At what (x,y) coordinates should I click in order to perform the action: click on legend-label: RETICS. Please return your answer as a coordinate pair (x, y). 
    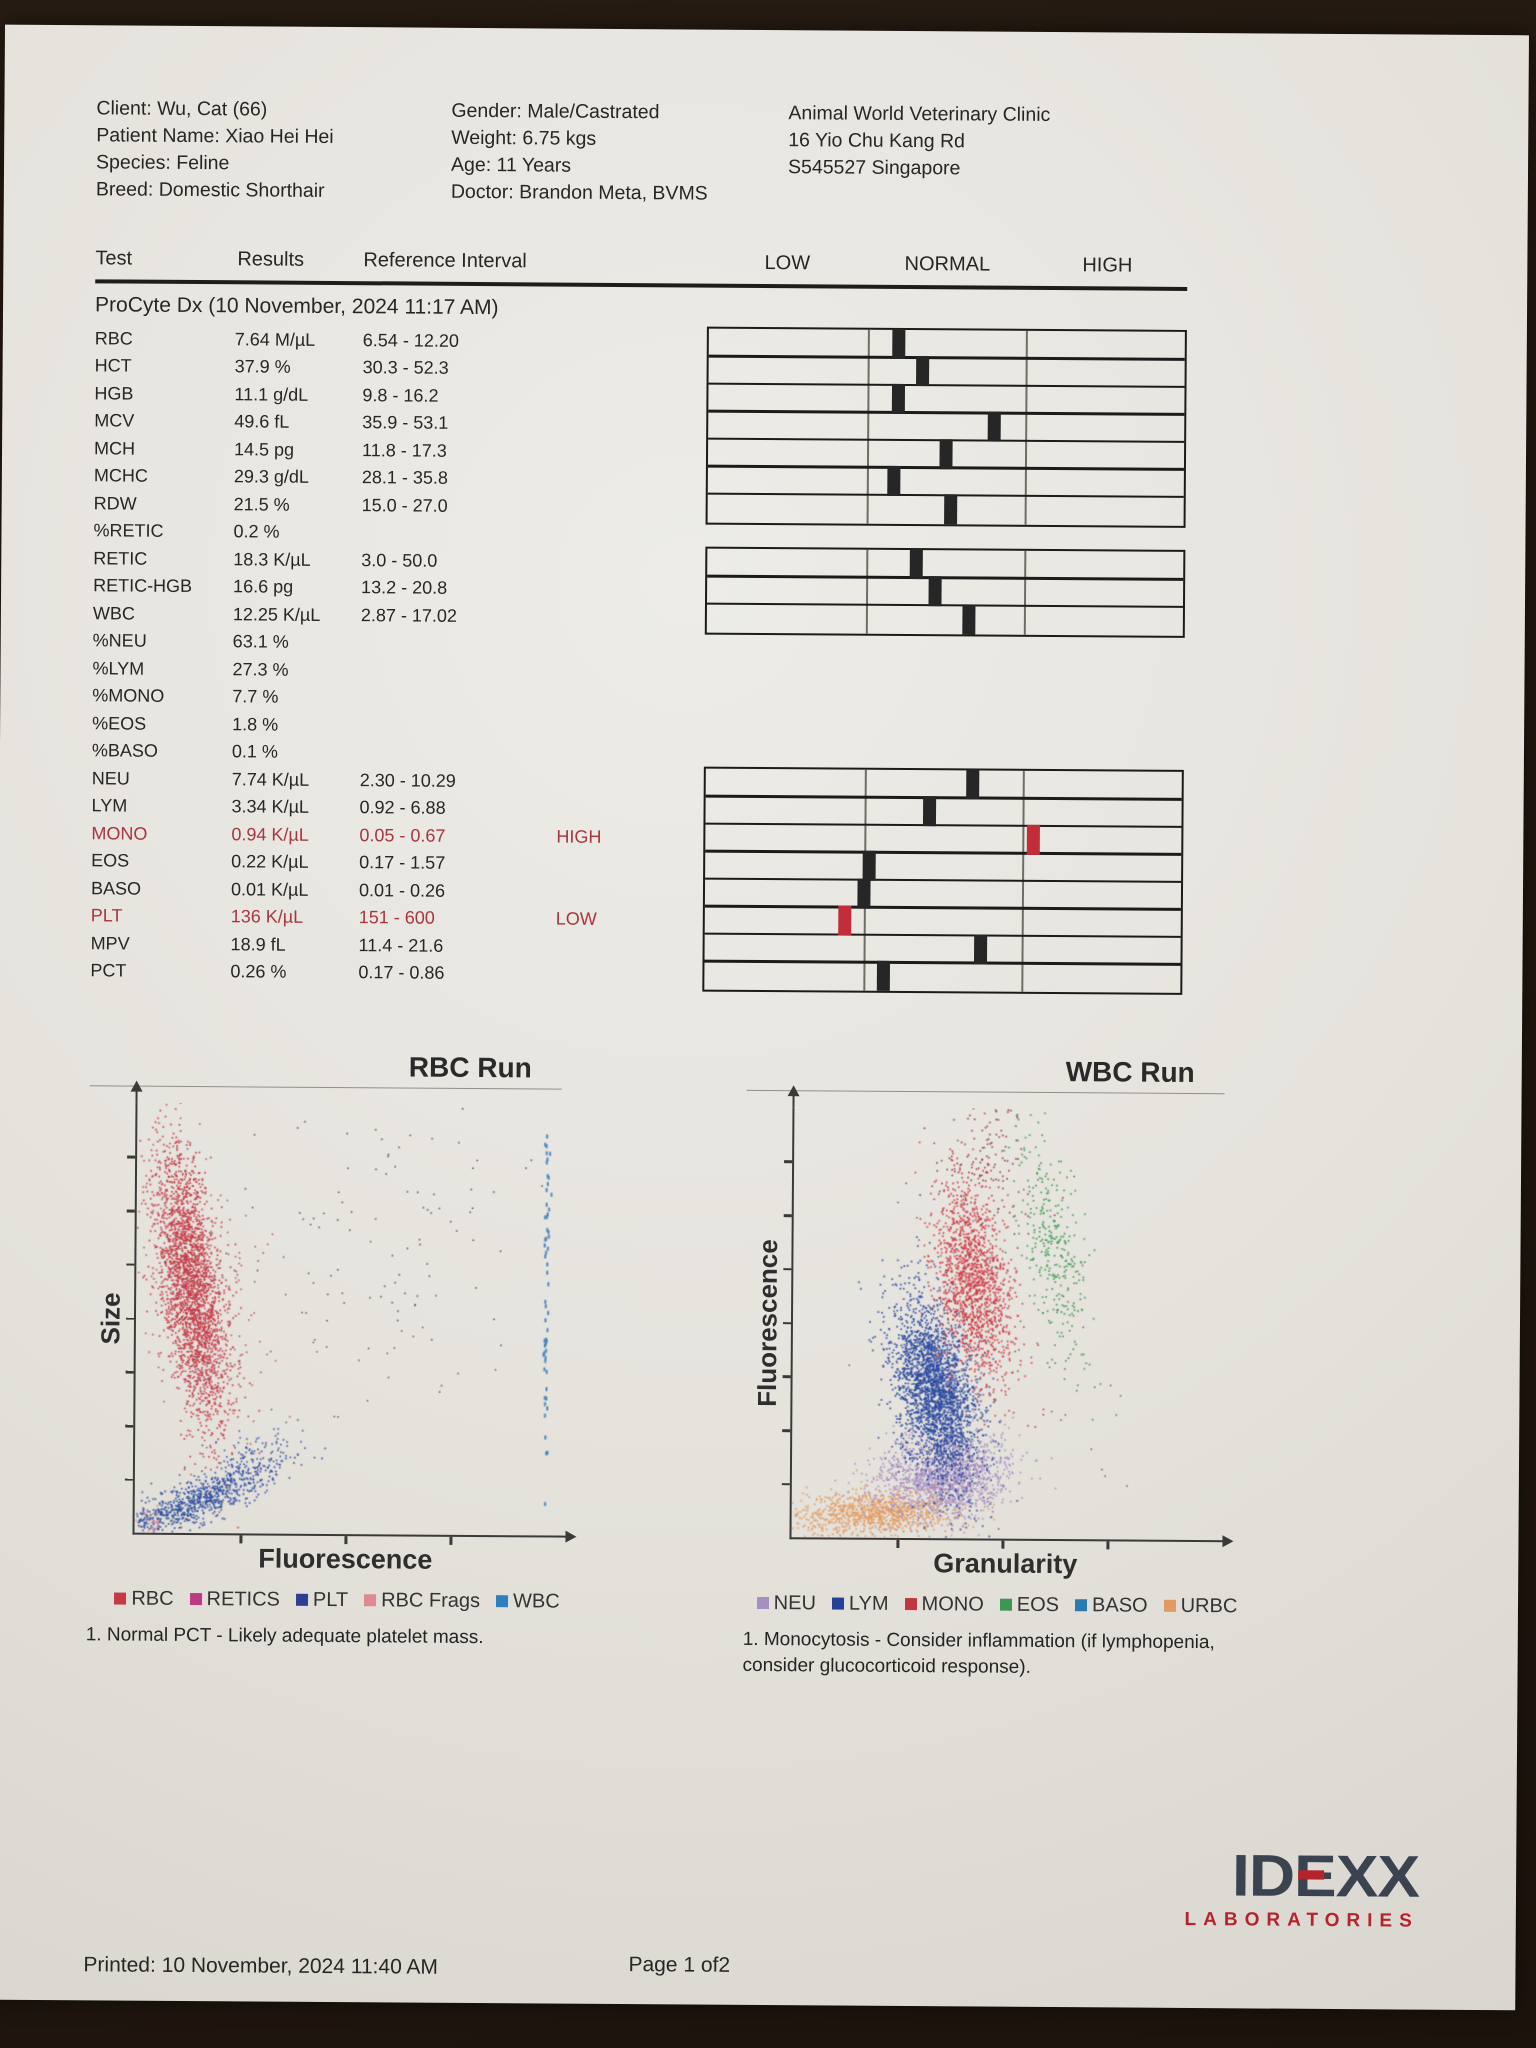
    Looking at the image, I should click on (243, 1599).